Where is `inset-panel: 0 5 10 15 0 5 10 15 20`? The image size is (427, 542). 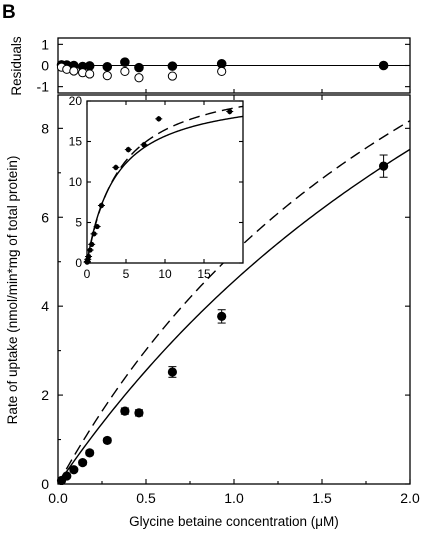 inset-panel: 0 5 10 15 0 5 10 15 20 is located at coordinates (156, 187).